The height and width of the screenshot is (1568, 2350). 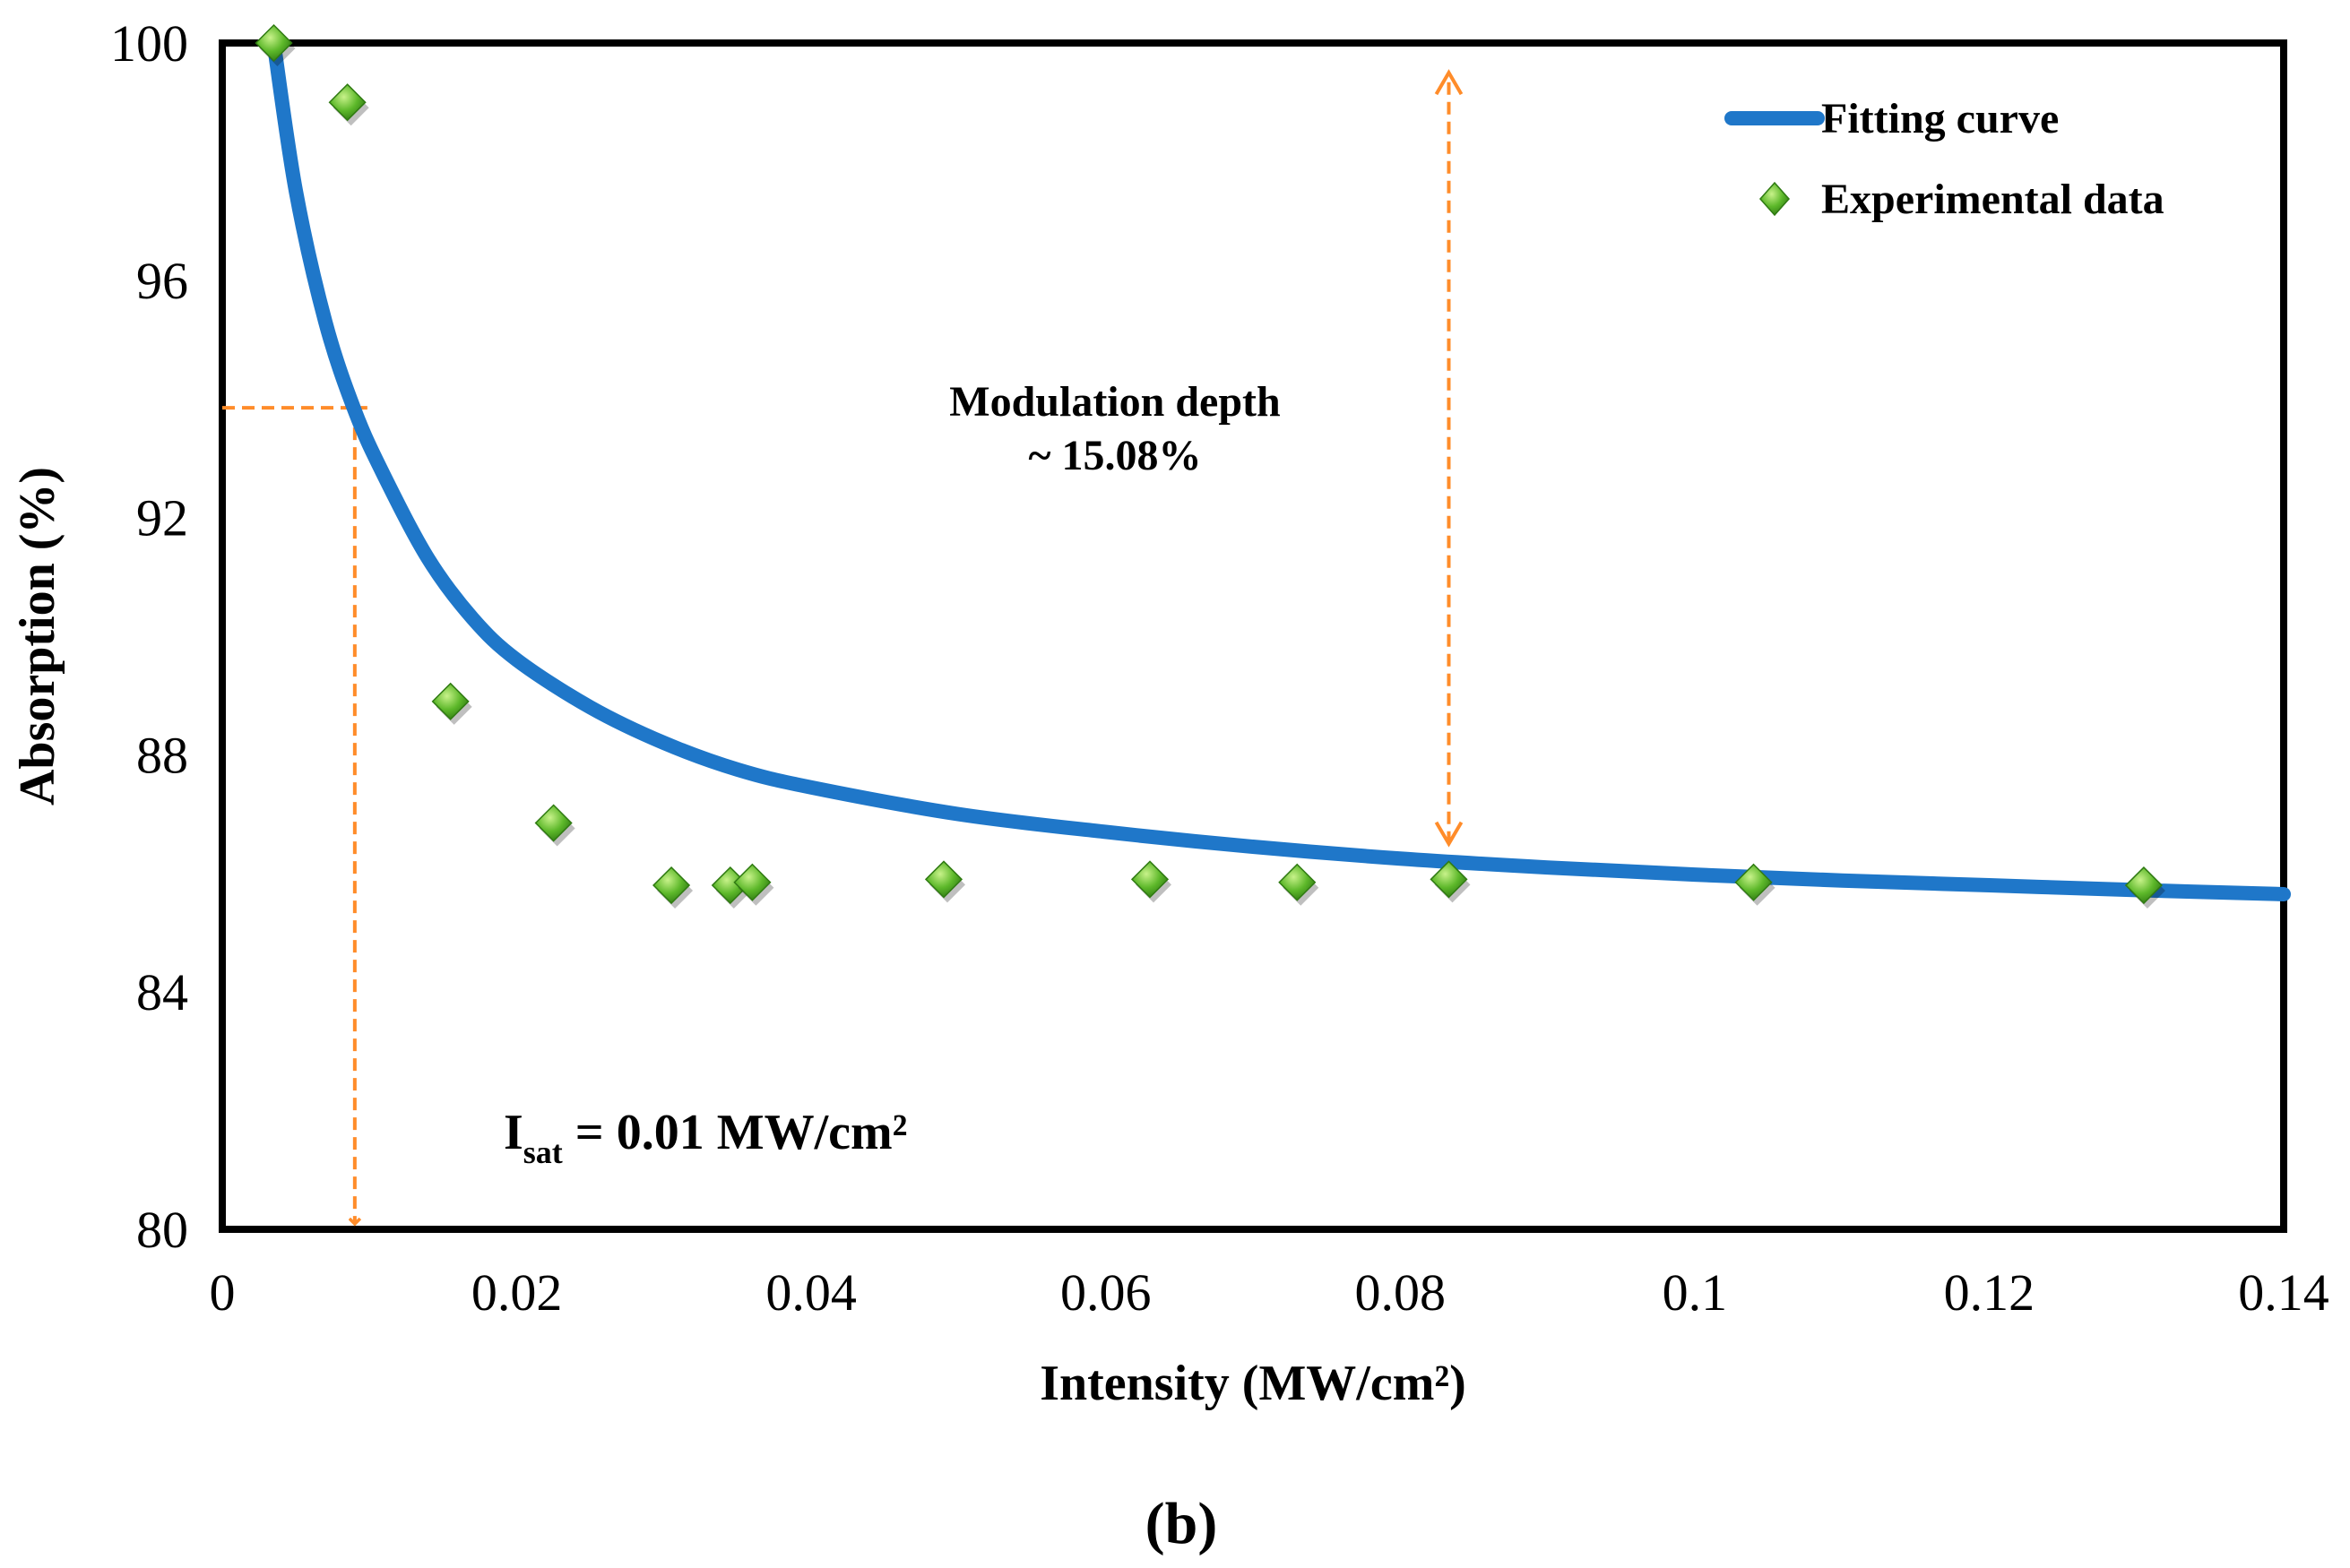 I want to click on y-axis-ticks: 80 84 88 92 96 100, so click(x=149, y=637).